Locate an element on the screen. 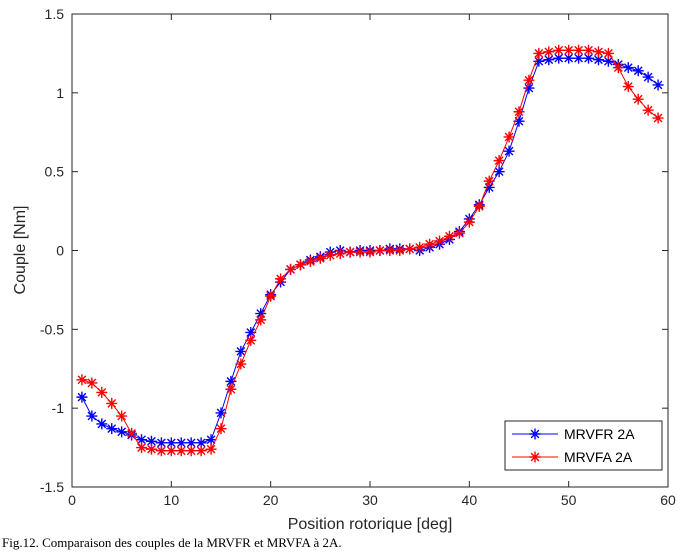  legend-label-mrvfr-2a: MRVFR 2A is located at coordinates (599, 434).